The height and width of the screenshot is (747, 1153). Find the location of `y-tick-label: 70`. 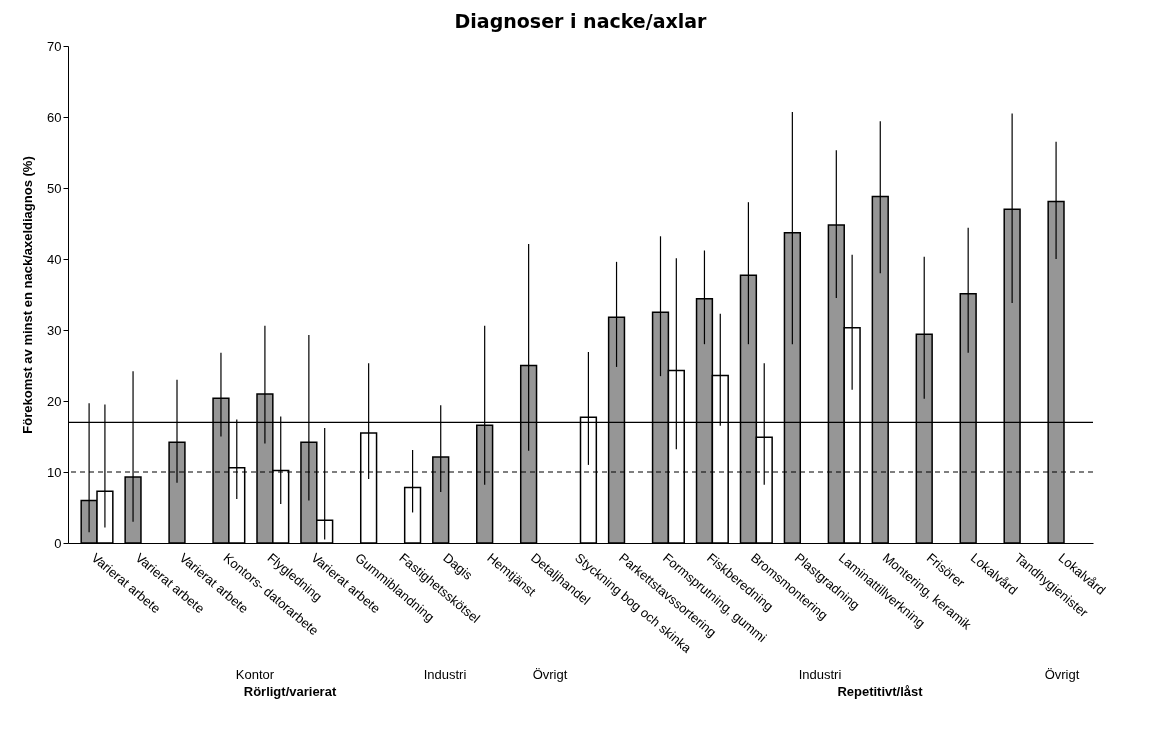

y-tick-label: 70 is located at coordinates (54, 46).